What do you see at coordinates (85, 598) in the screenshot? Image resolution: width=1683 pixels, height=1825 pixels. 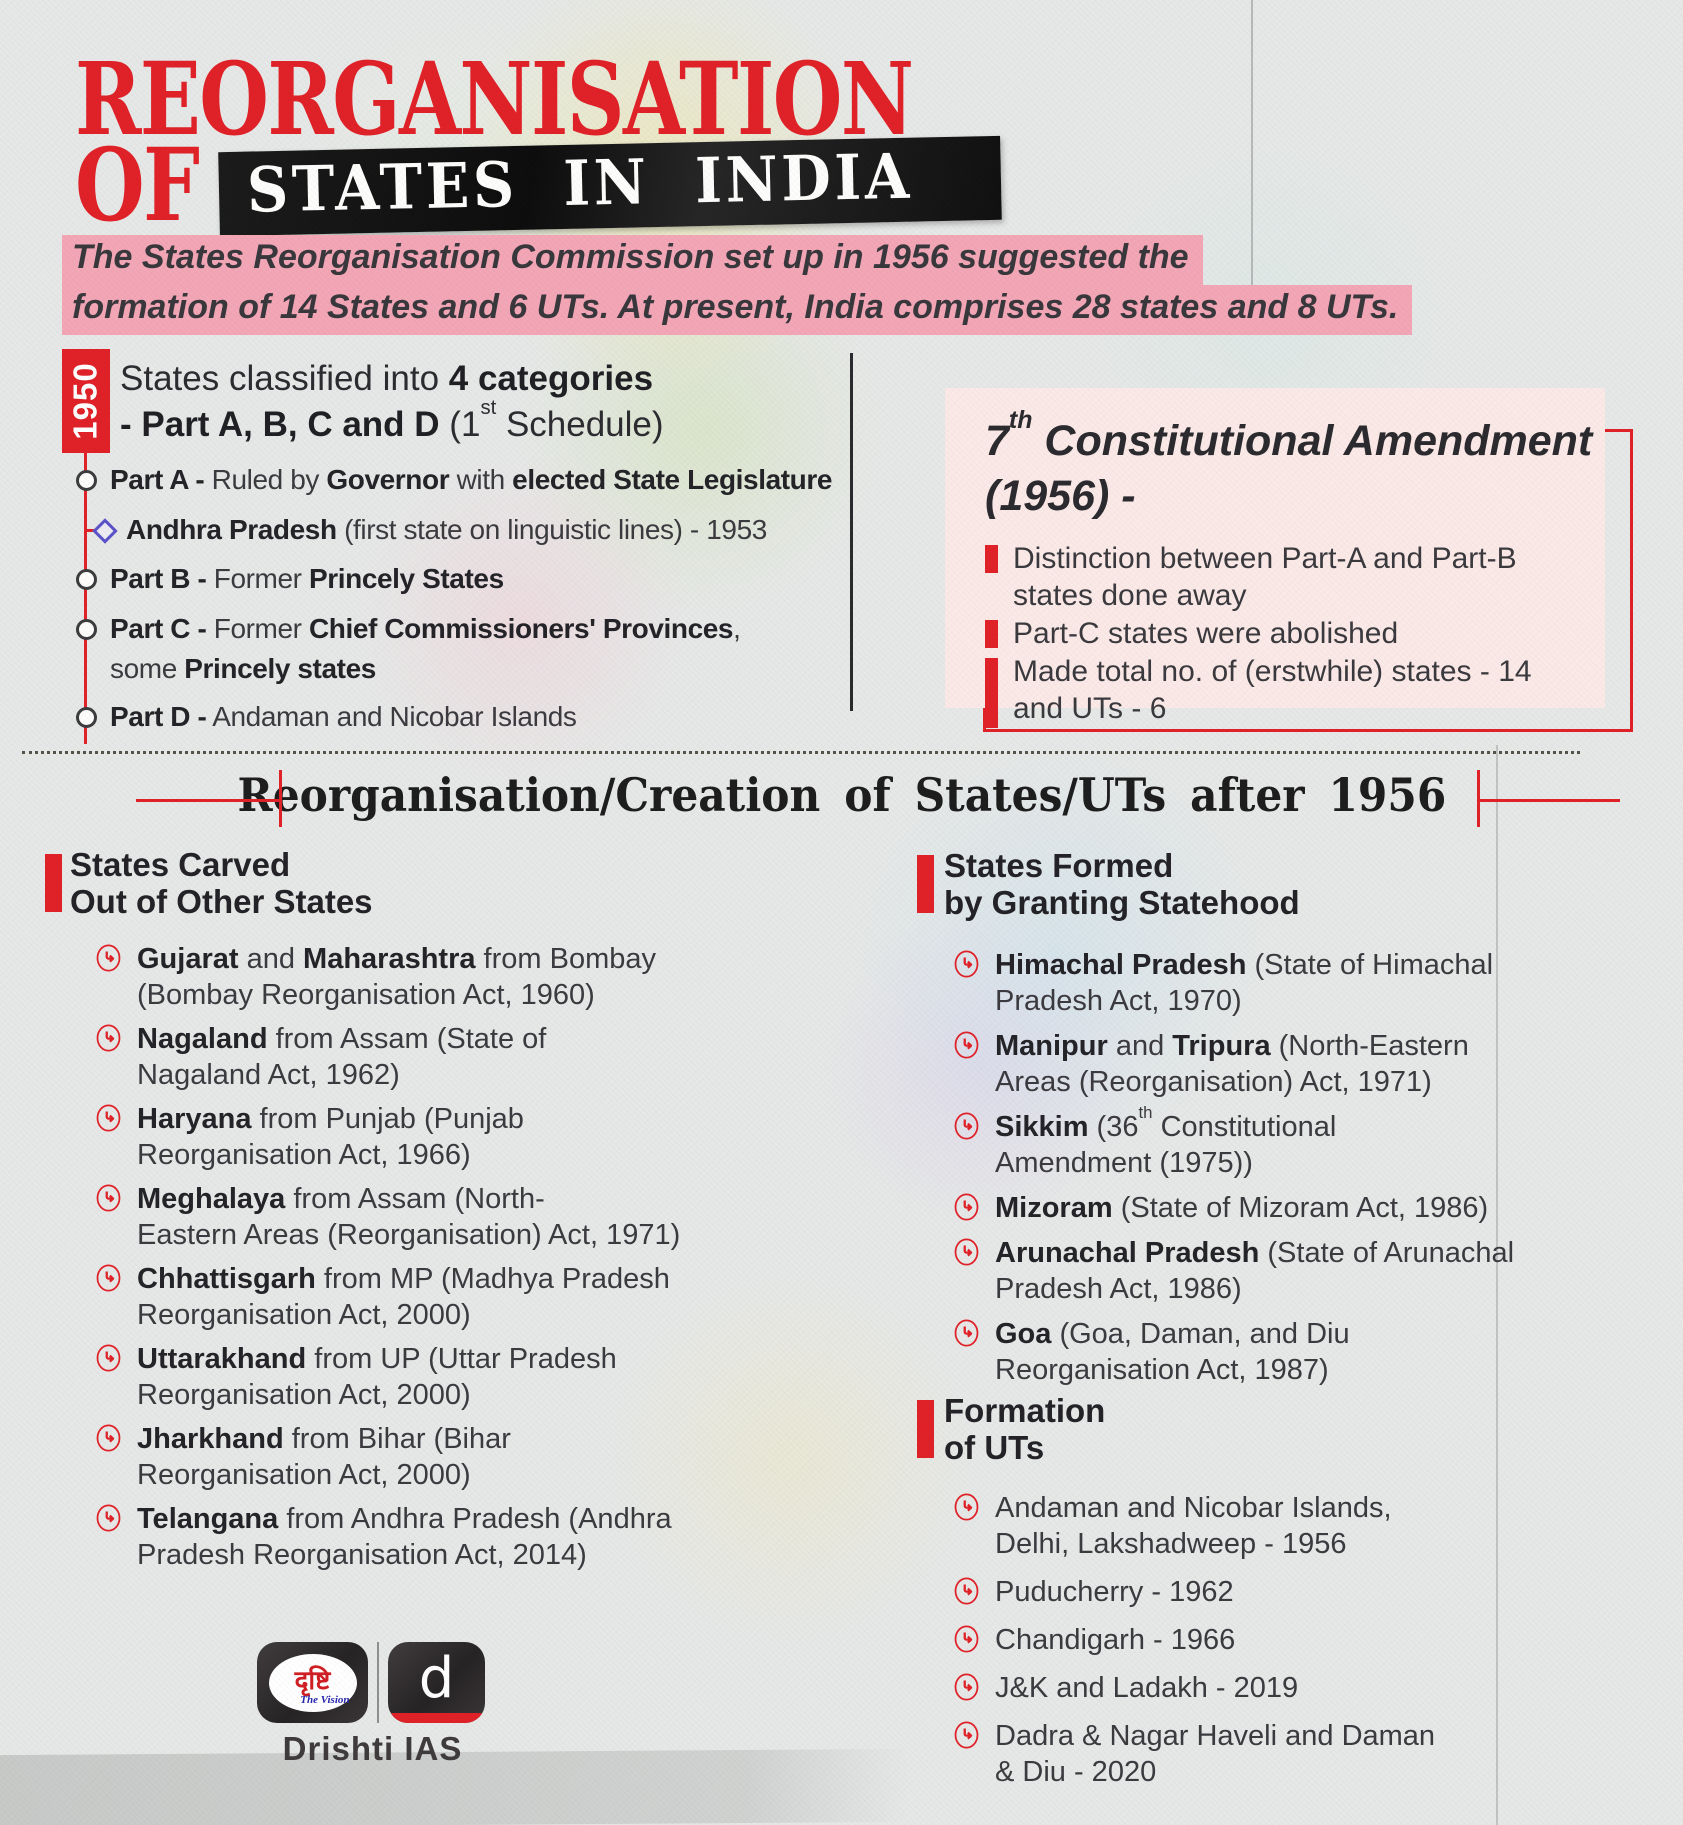 I see `timeline-line` at bounding box center [85, 598].